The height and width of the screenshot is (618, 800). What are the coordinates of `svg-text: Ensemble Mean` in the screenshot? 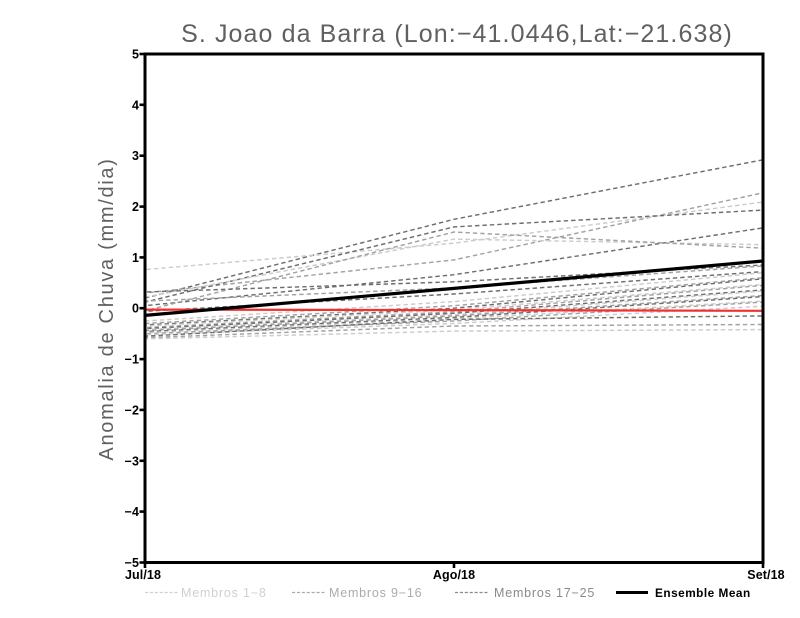 It's located at (703, 593).